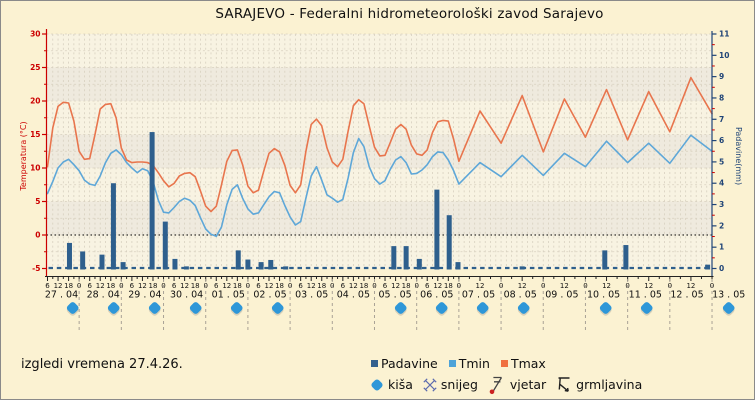 The image size is (755, 400). What do you see at coordinates (374, 363) in the screenshot?
I see `padavine-swatch-icon` at bounding box center [374, 363].